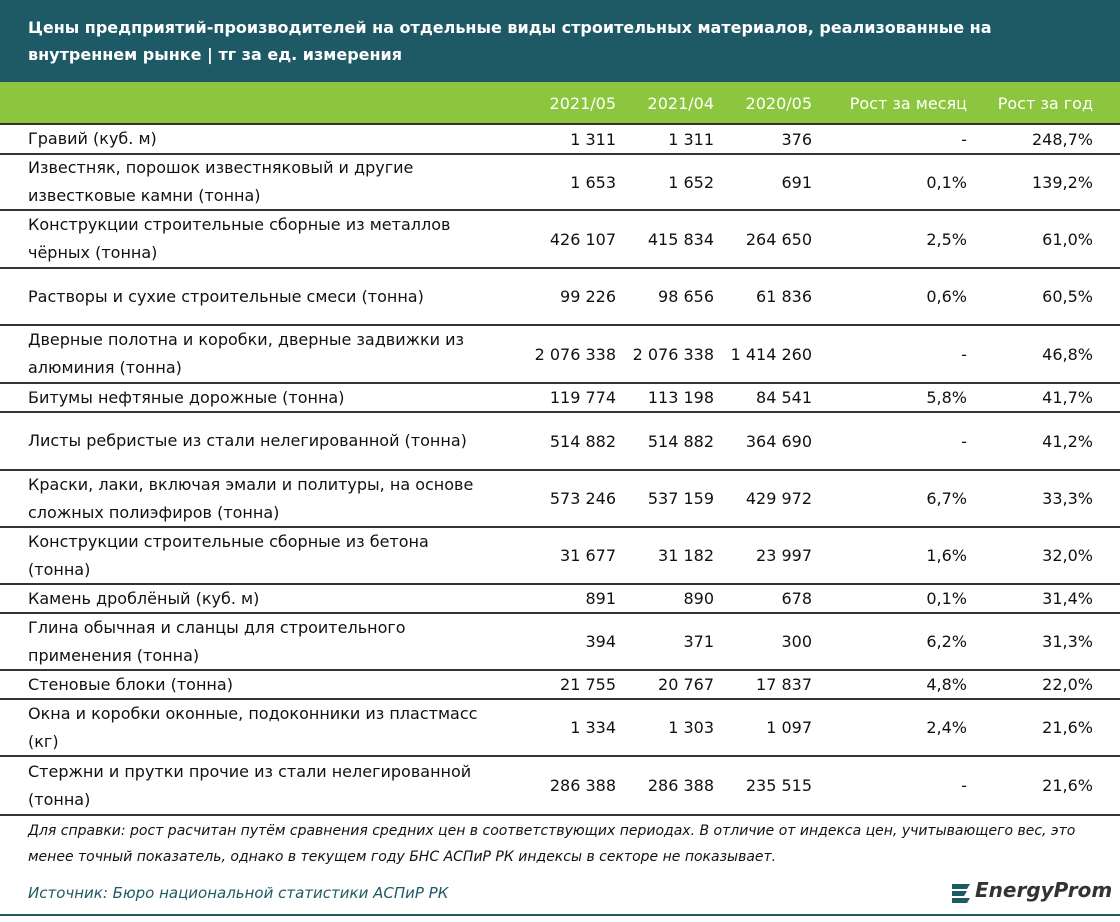 This screenshot has width=1120, height=922. I want to click on value-cell: 20 767, so click(686, 684).